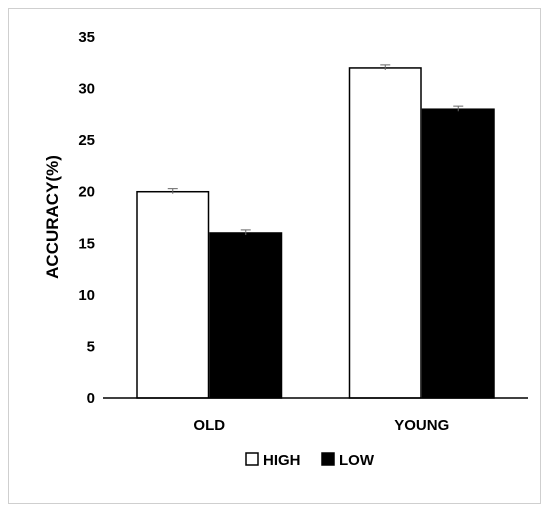 The height and width of the screenshot is (513, 550). What do you see at coordinates (310, 460) in the screenshot?
I see `legend: HIGH LOW` at bounding box center [310, 460].